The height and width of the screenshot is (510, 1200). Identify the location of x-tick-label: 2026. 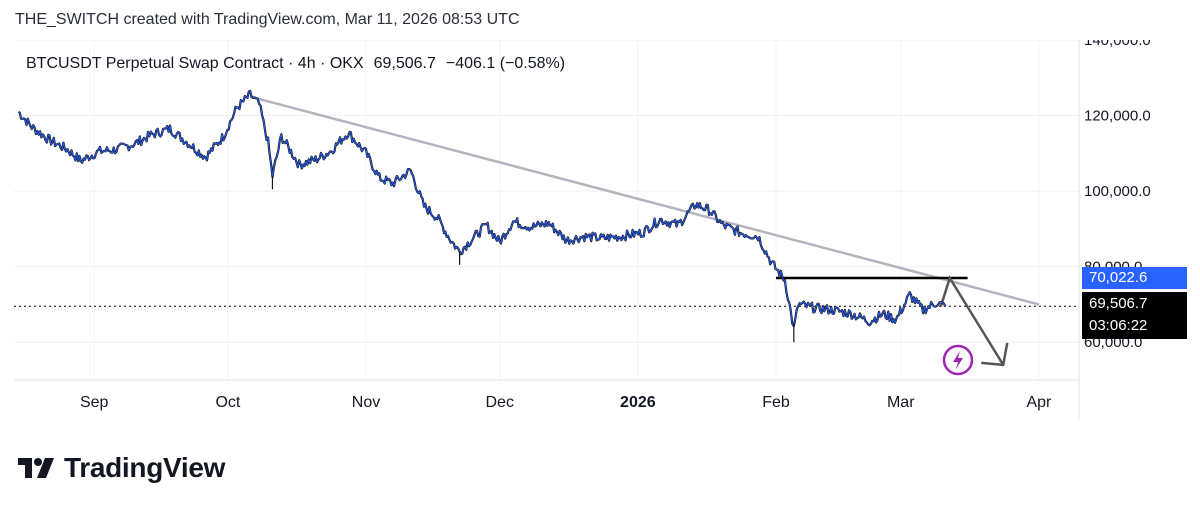
(638, 402).